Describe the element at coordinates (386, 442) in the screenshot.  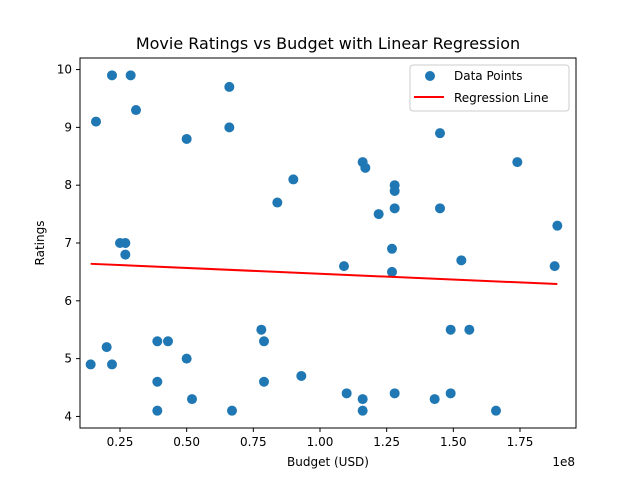
I see `x-tick-label: 1.25` at that location.